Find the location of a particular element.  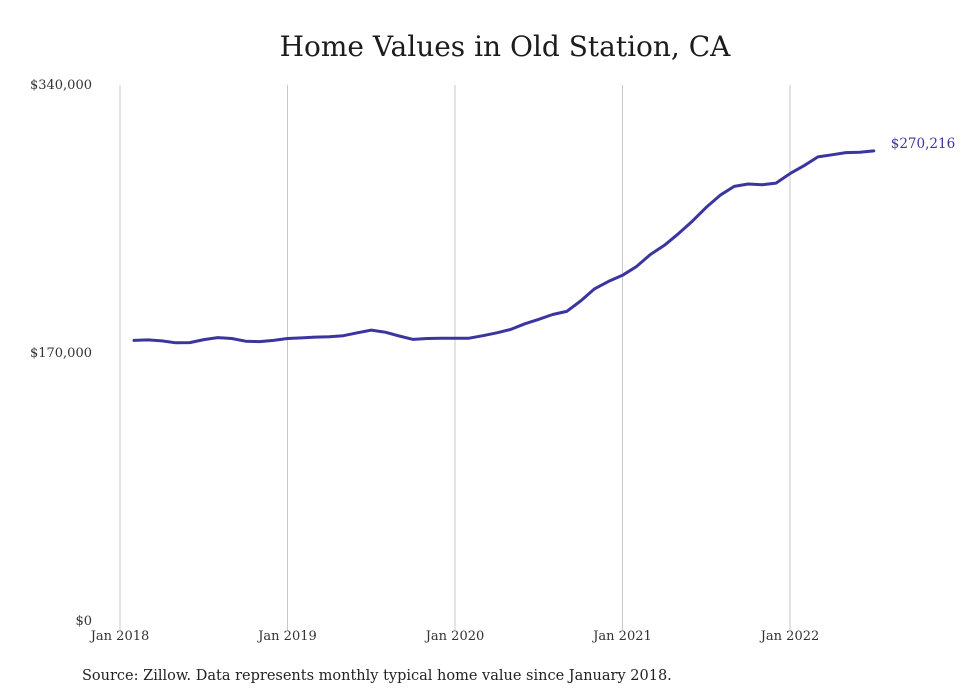

x-tick-label: Jan 2022 is located at coordinates (789, 636).